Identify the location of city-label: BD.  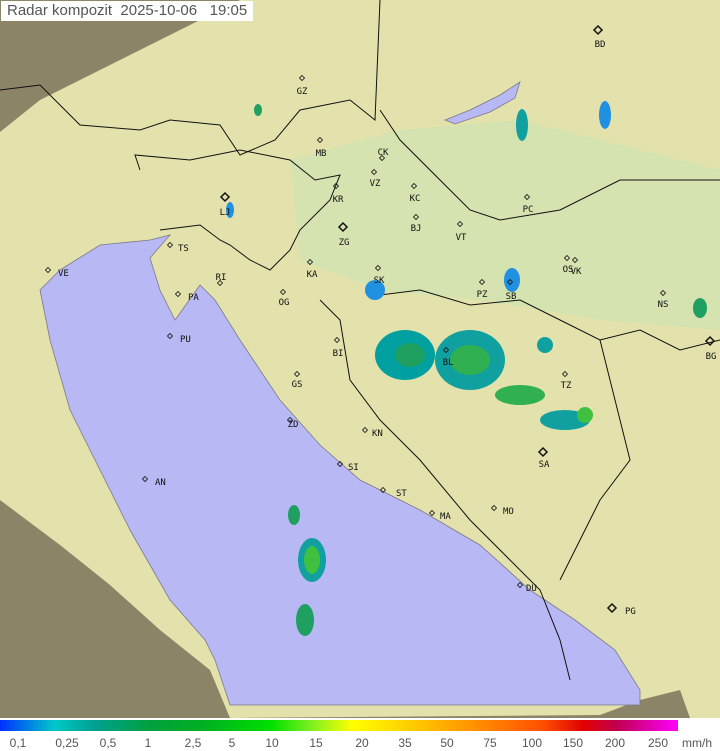
(600, 45).